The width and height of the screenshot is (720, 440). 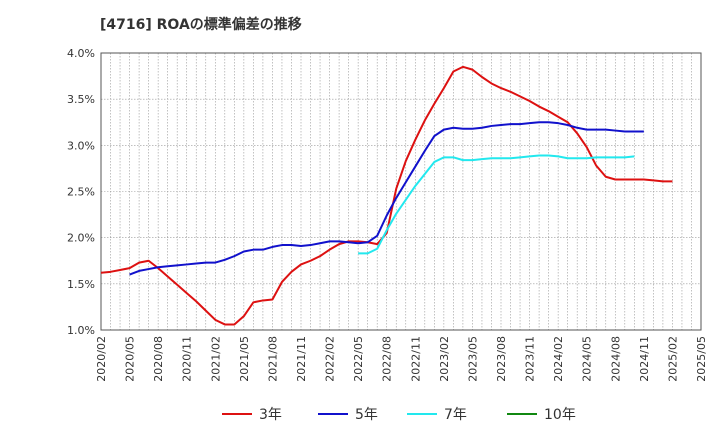 What do you see at coordinates (558, 359) in the screenshot?
I see `x-tick-label: 2024/02` at bounding box center [558, 359].